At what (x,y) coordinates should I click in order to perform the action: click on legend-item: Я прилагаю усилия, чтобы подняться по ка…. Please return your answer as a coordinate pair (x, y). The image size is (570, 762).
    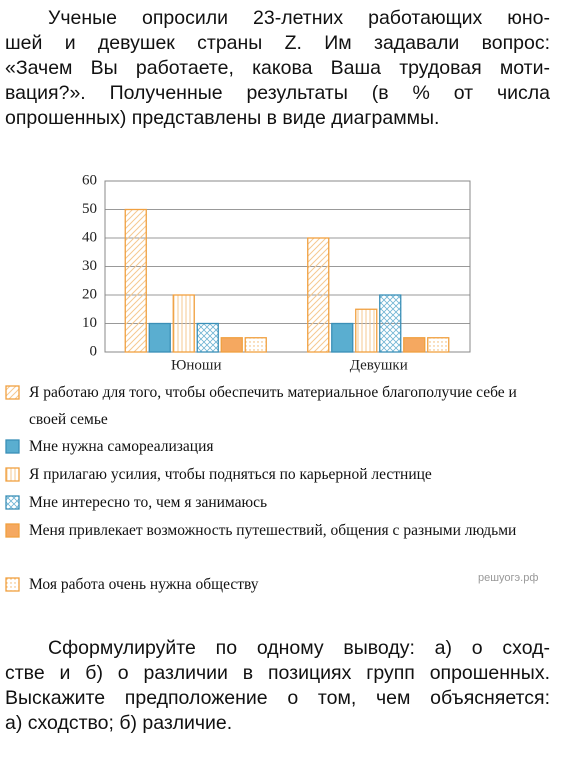
    Looking at the image, I should click on (275, 474).